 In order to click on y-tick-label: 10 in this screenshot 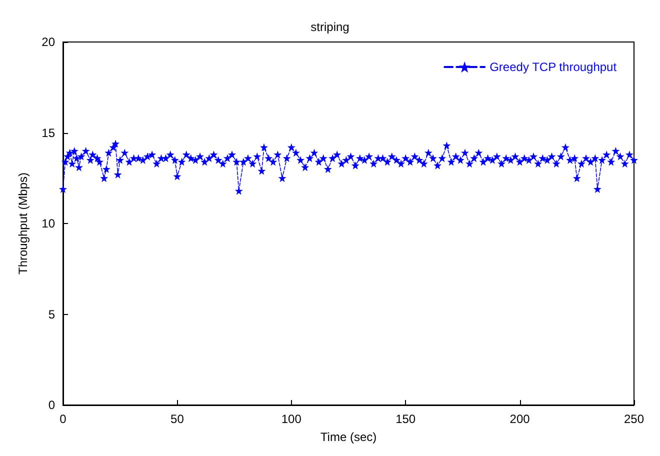, I will do `click(49, 223)`.